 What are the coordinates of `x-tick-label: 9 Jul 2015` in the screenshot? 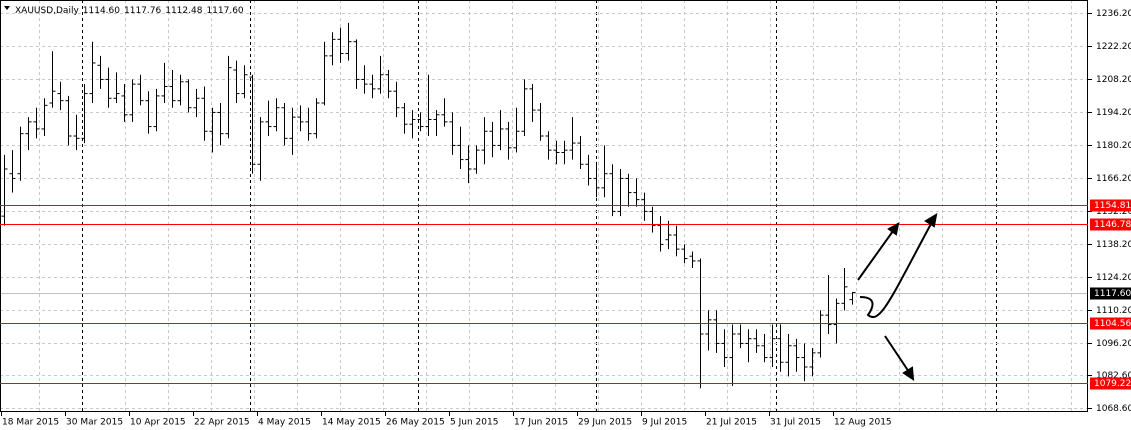 It's located at (664, 423).